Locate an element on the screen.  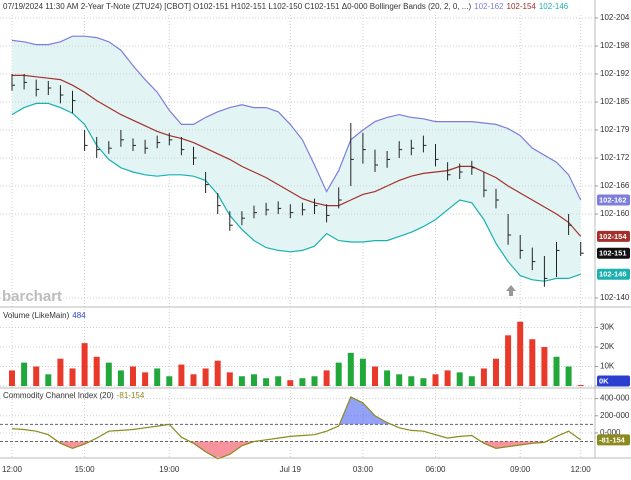
x-tick-label: 12:00 is located at coordinates (581, 469).